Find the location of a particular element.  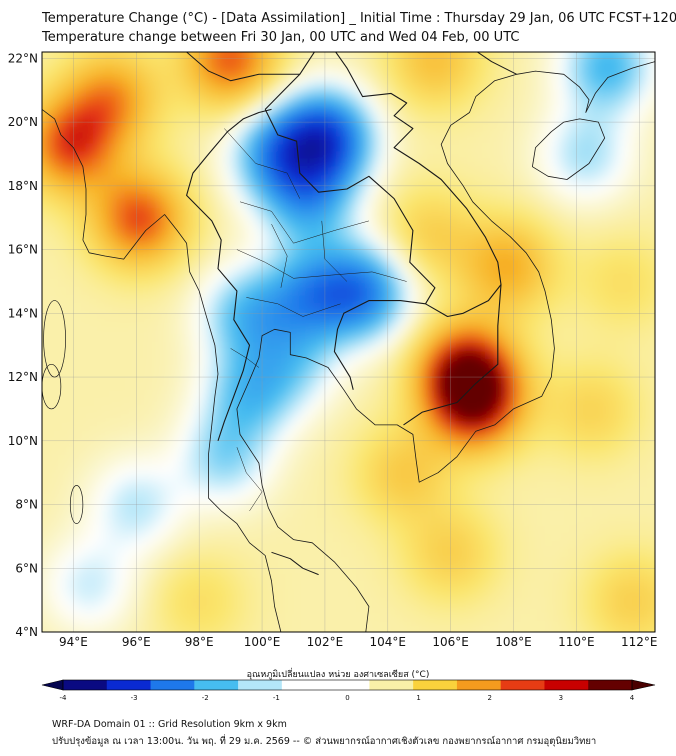

colorbar: -4 -3 -2 -1 0 1 2 3 4 is located at coordinates (348, 689).